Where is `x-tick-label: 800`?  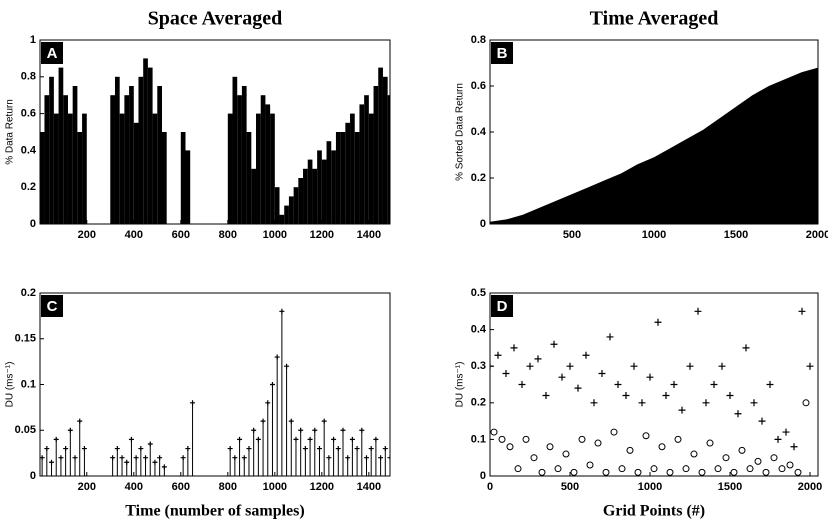 x-tick-label: 800 is located at coordinates (228, 235).